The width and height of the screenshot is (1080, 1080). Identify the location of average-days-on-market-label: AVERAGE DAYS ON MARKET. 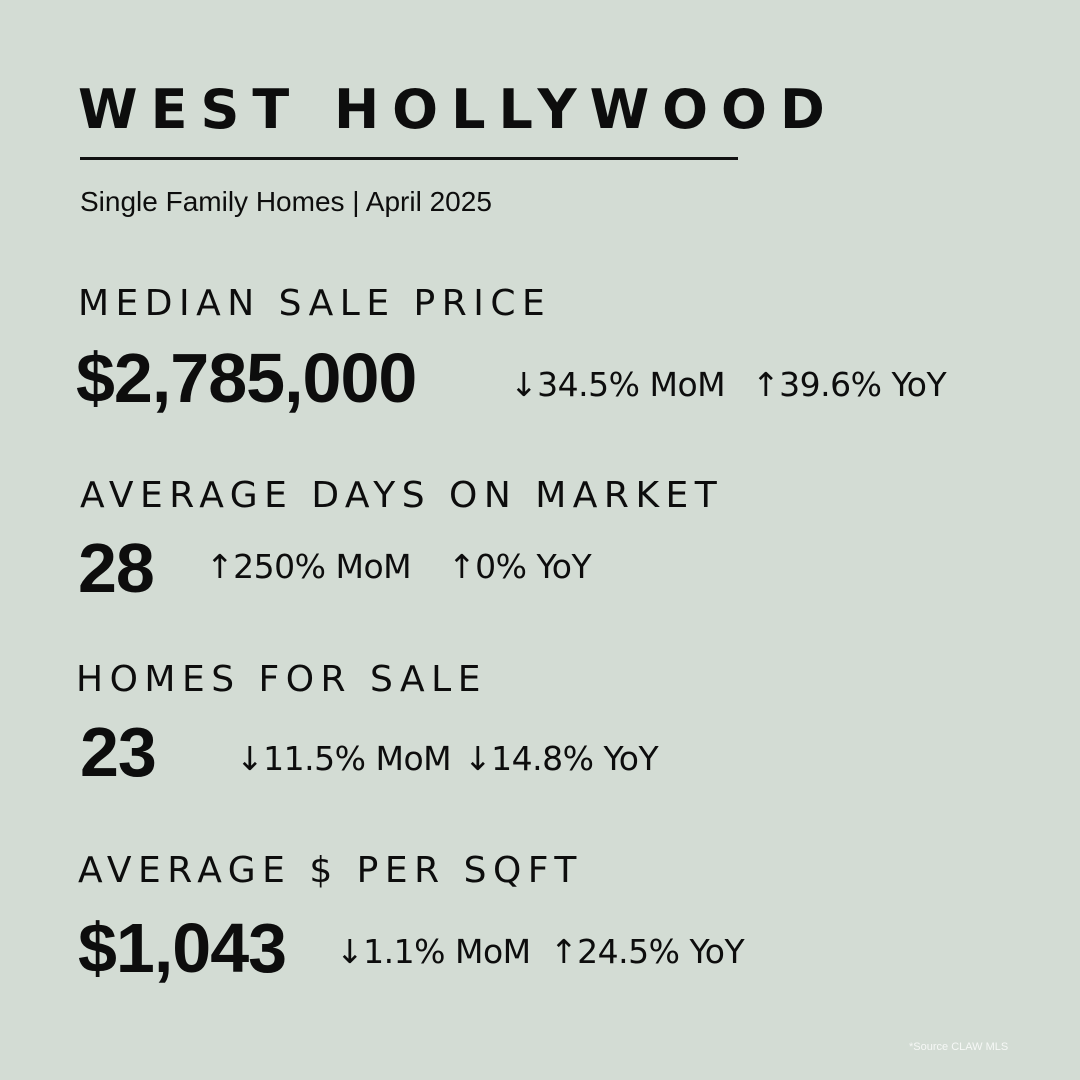
(402, 495).